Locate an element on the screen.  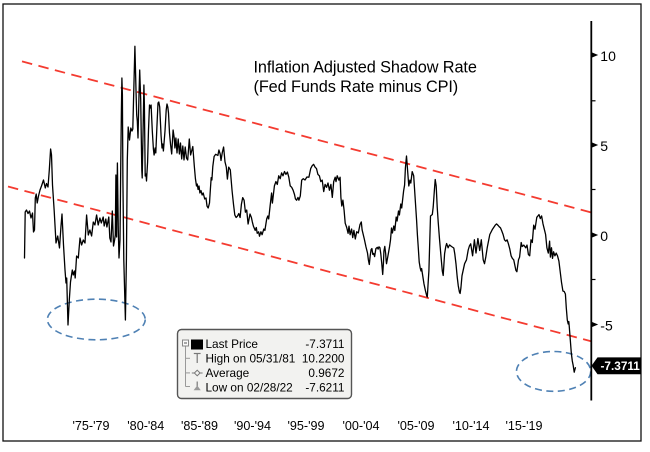
svg-text: '00-'04 is located at coordinates (360, 426).